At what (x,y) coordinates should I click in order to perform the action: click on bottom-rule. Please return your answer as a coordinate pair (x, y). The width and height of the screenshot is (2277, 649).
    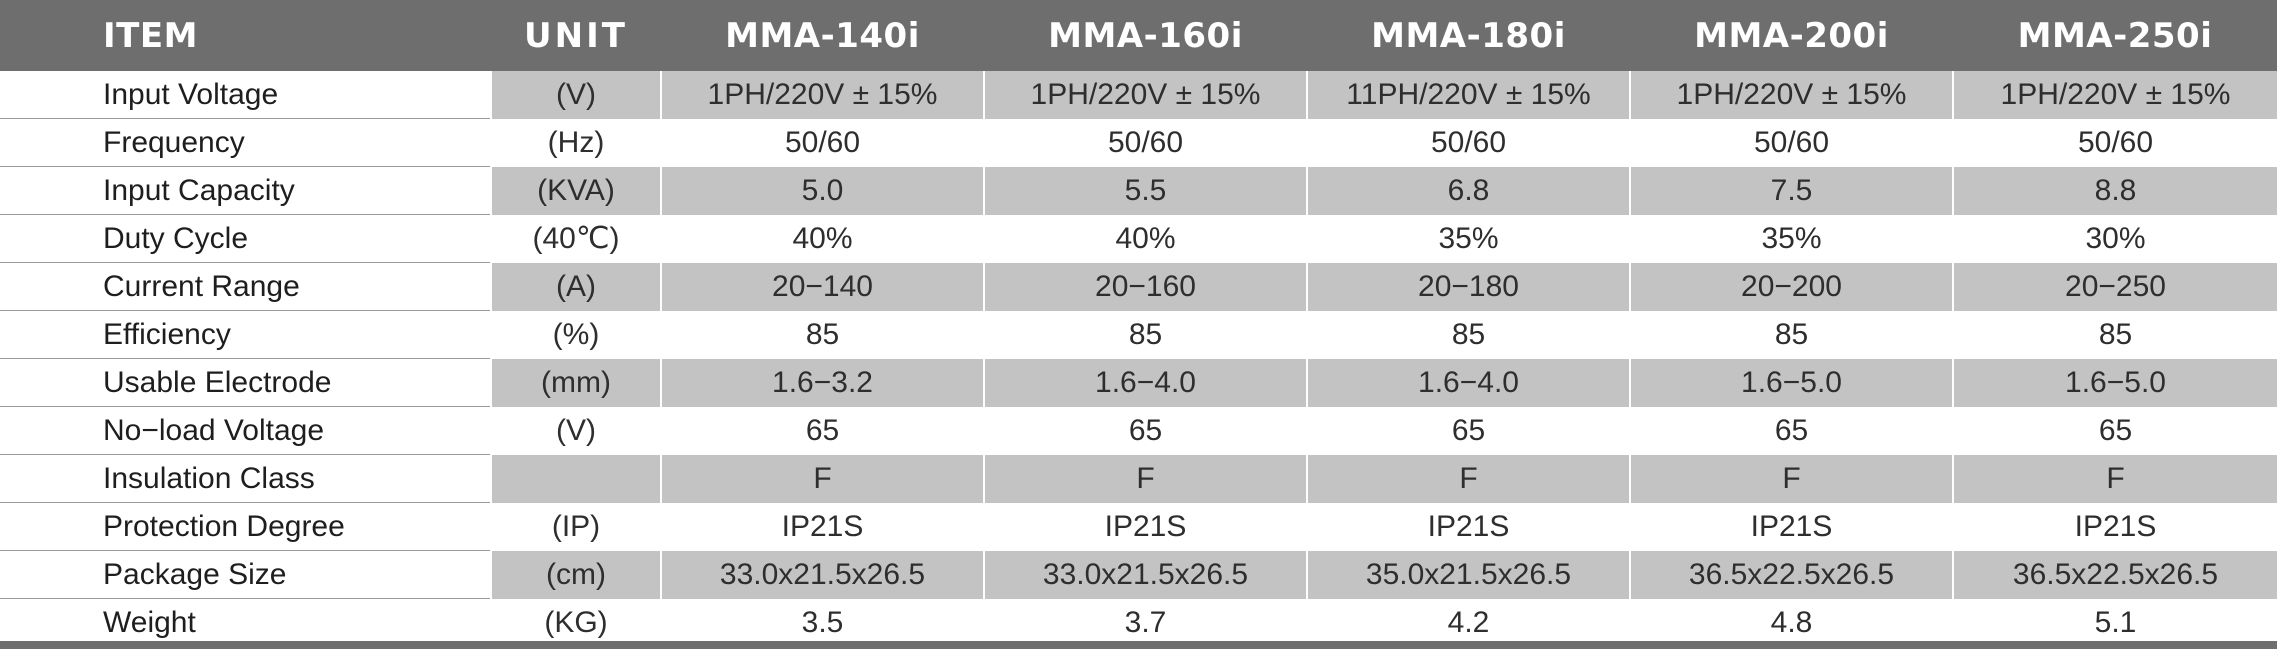
    Looking at the image, I should click on (1138, 645).